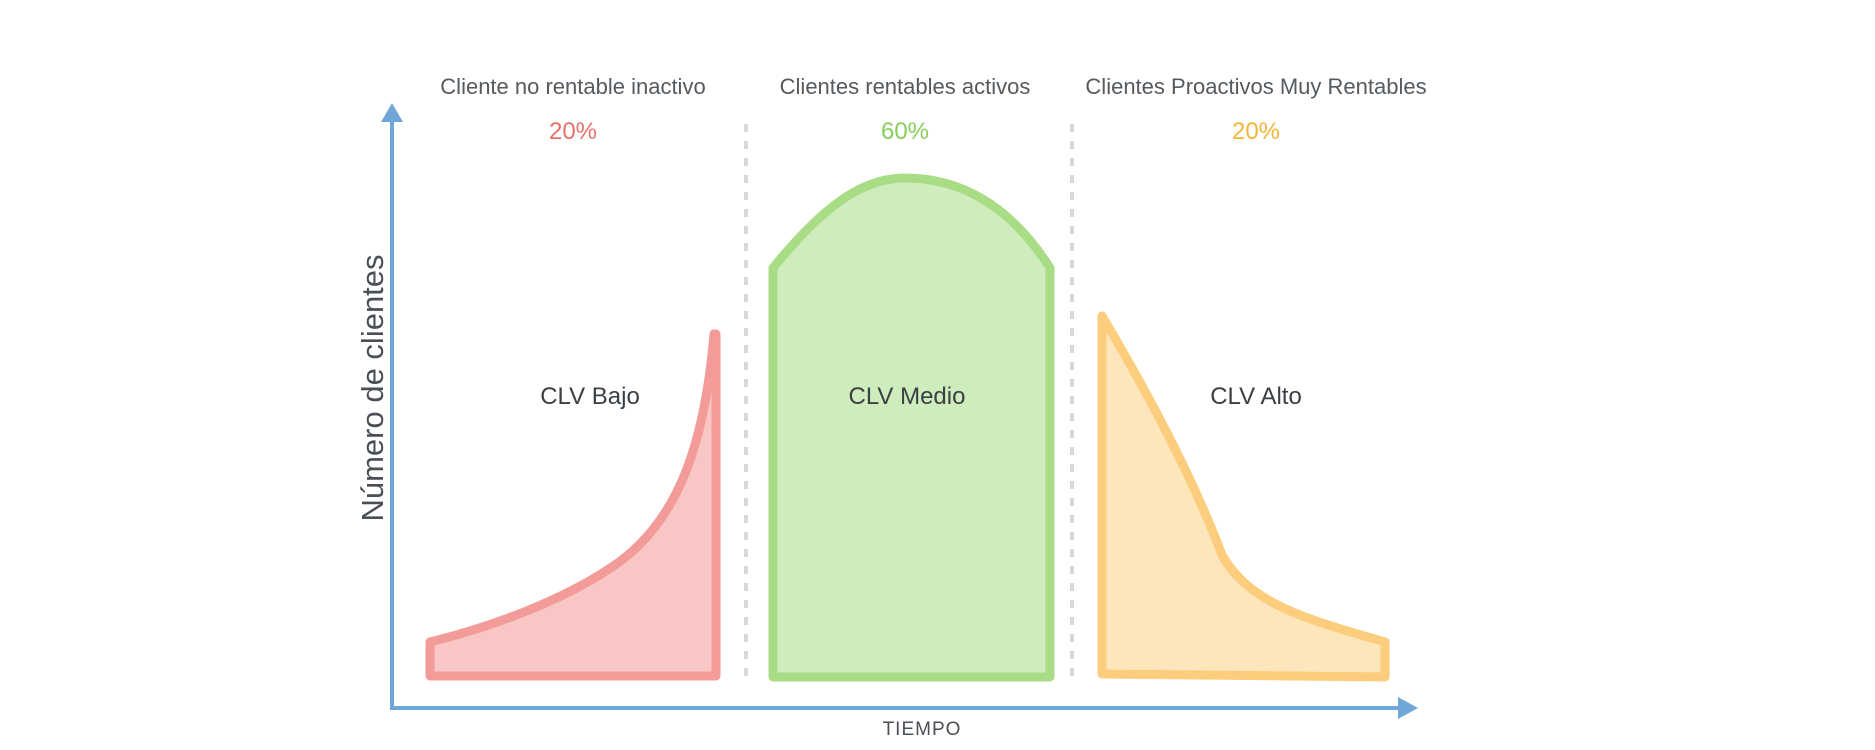 This screenshot has width=1875, height=750. What do you see at coordinates (1255, 86) in the screenshot?
I see `segment-title-2: Clientes Proactivos Muy Rentables` at bounding box center [1255, 86].